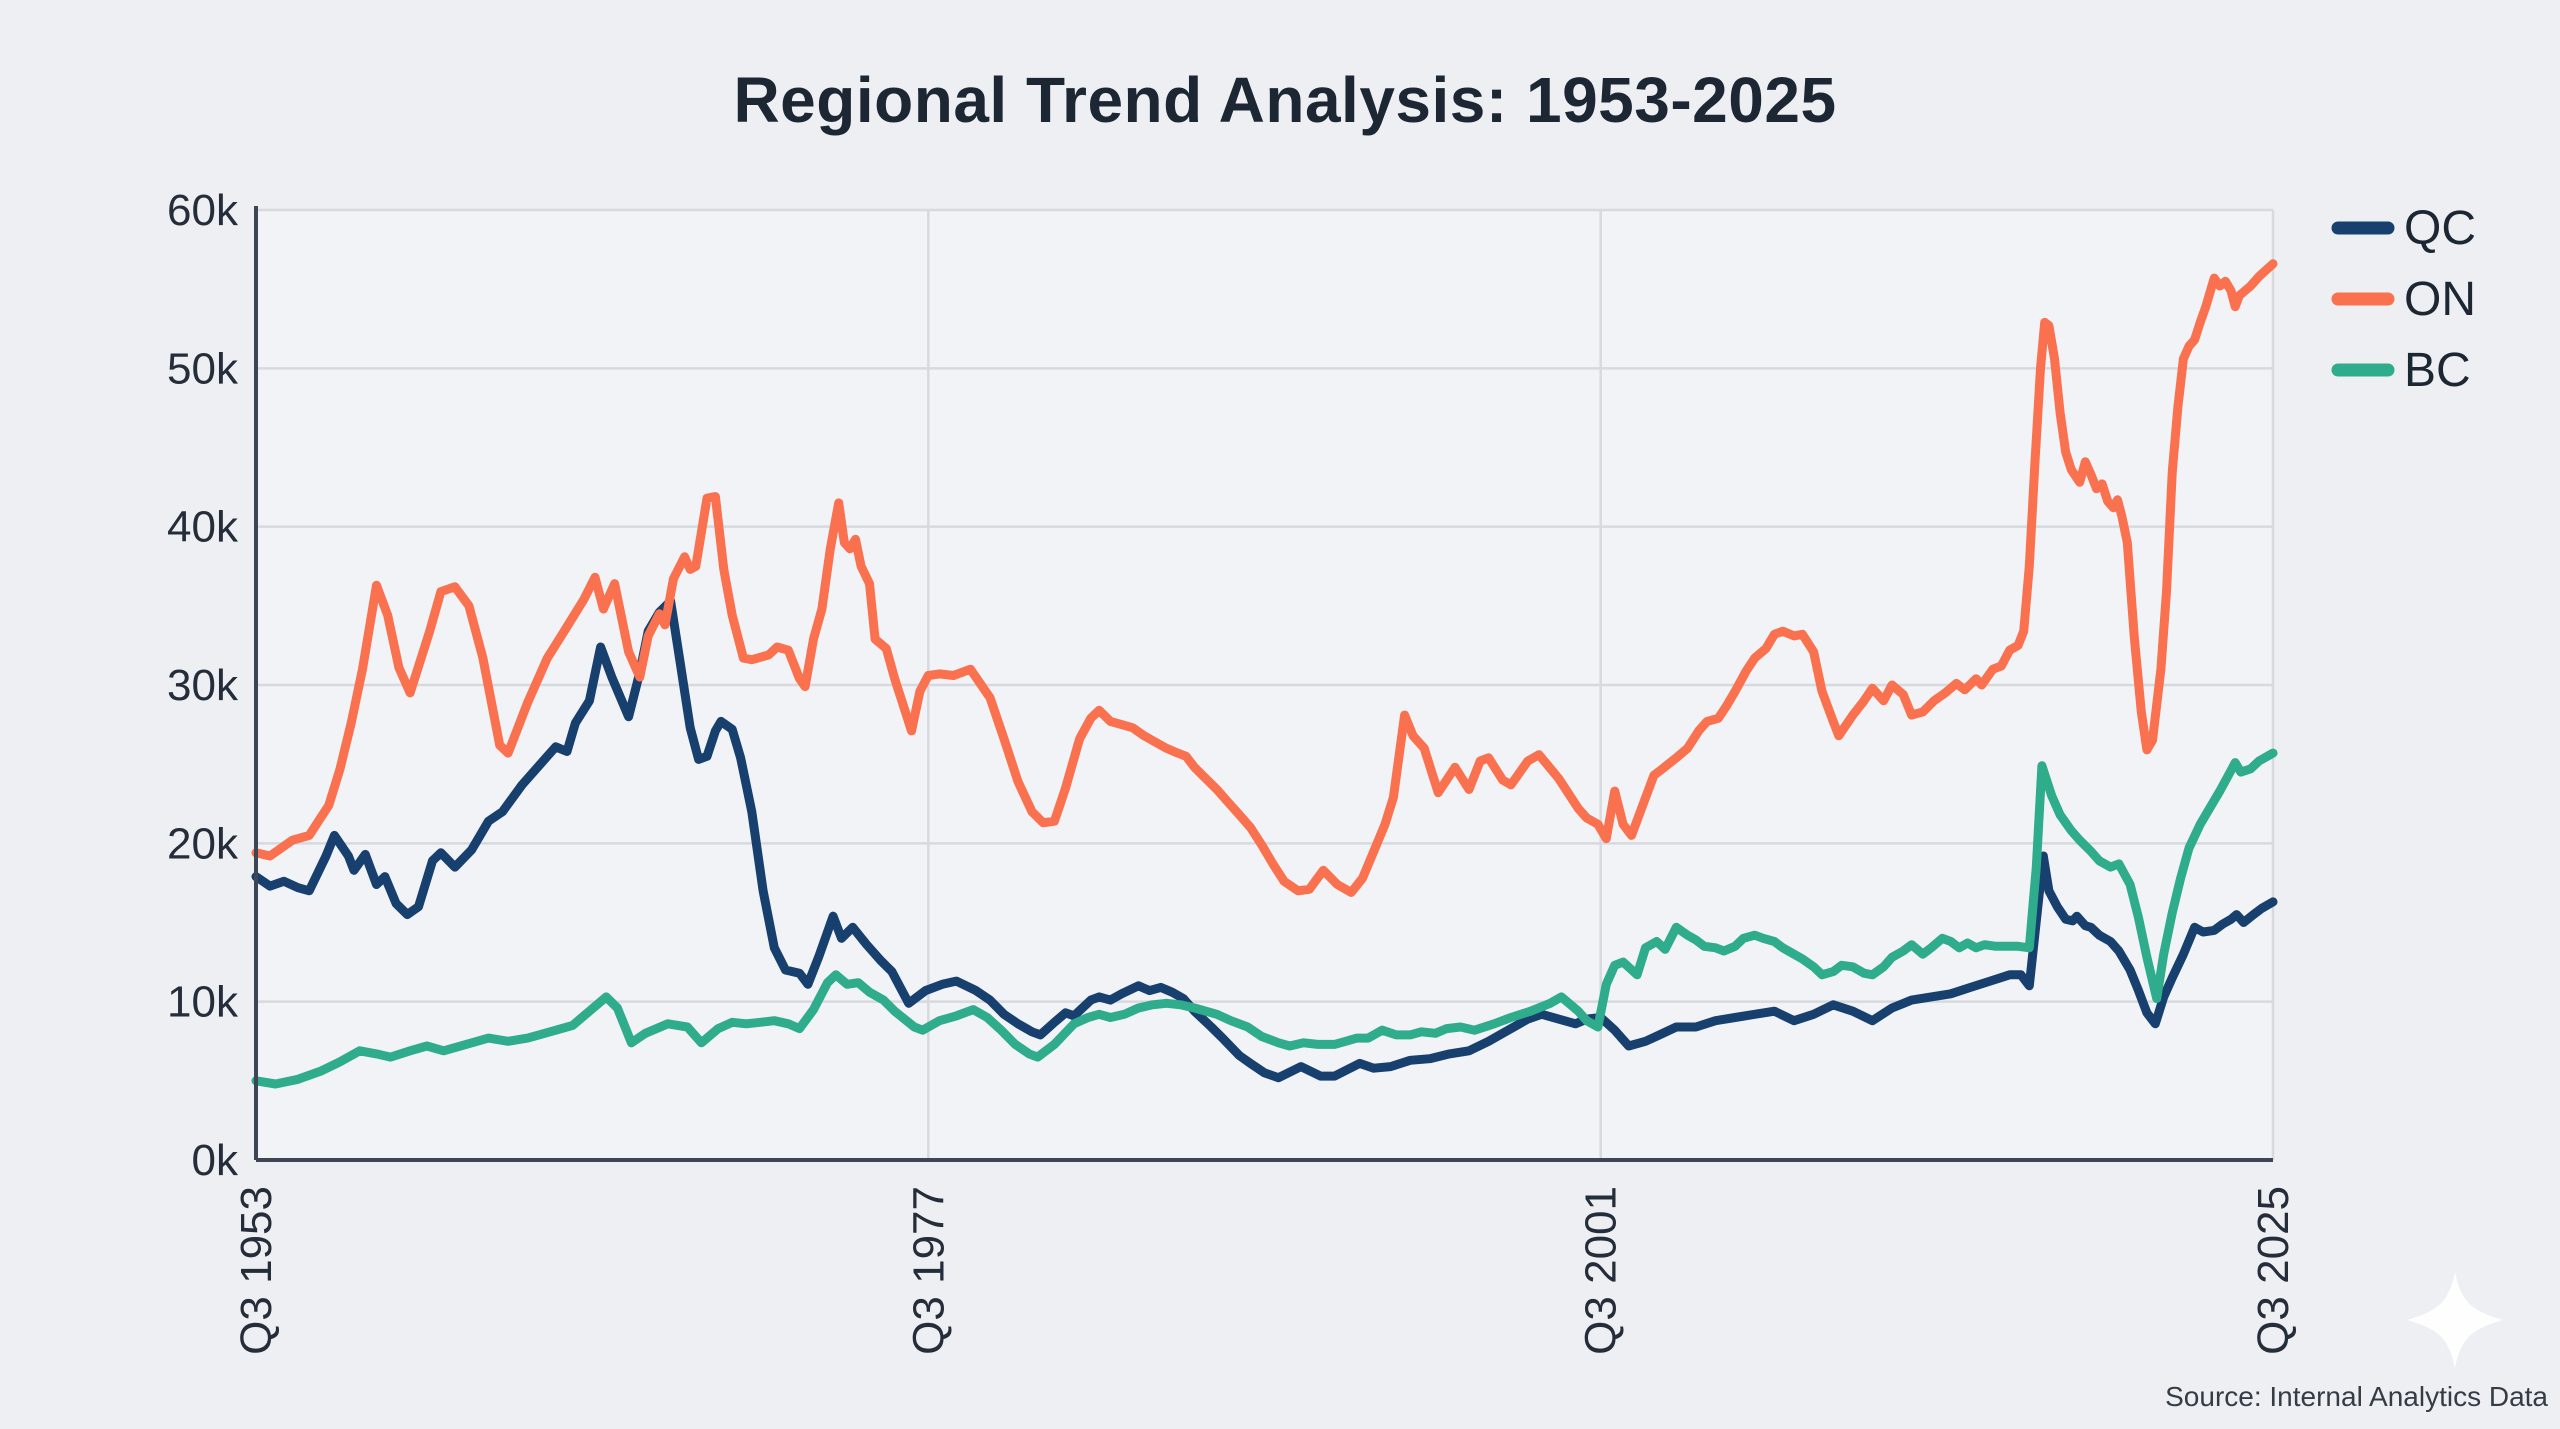 The height and width of the screenshot is (1429, 2560). Describe the element at coordinates (215, 1160) in the screenshot. I see `y-tick-label: 0k` at that location.